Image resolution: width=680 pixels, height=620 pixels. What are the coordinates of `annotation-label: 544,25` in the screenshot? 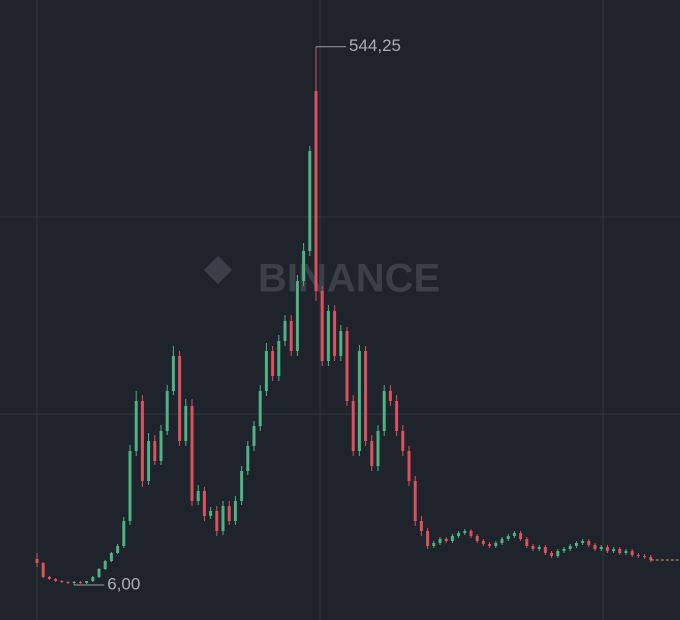 It's located at (375, 45).